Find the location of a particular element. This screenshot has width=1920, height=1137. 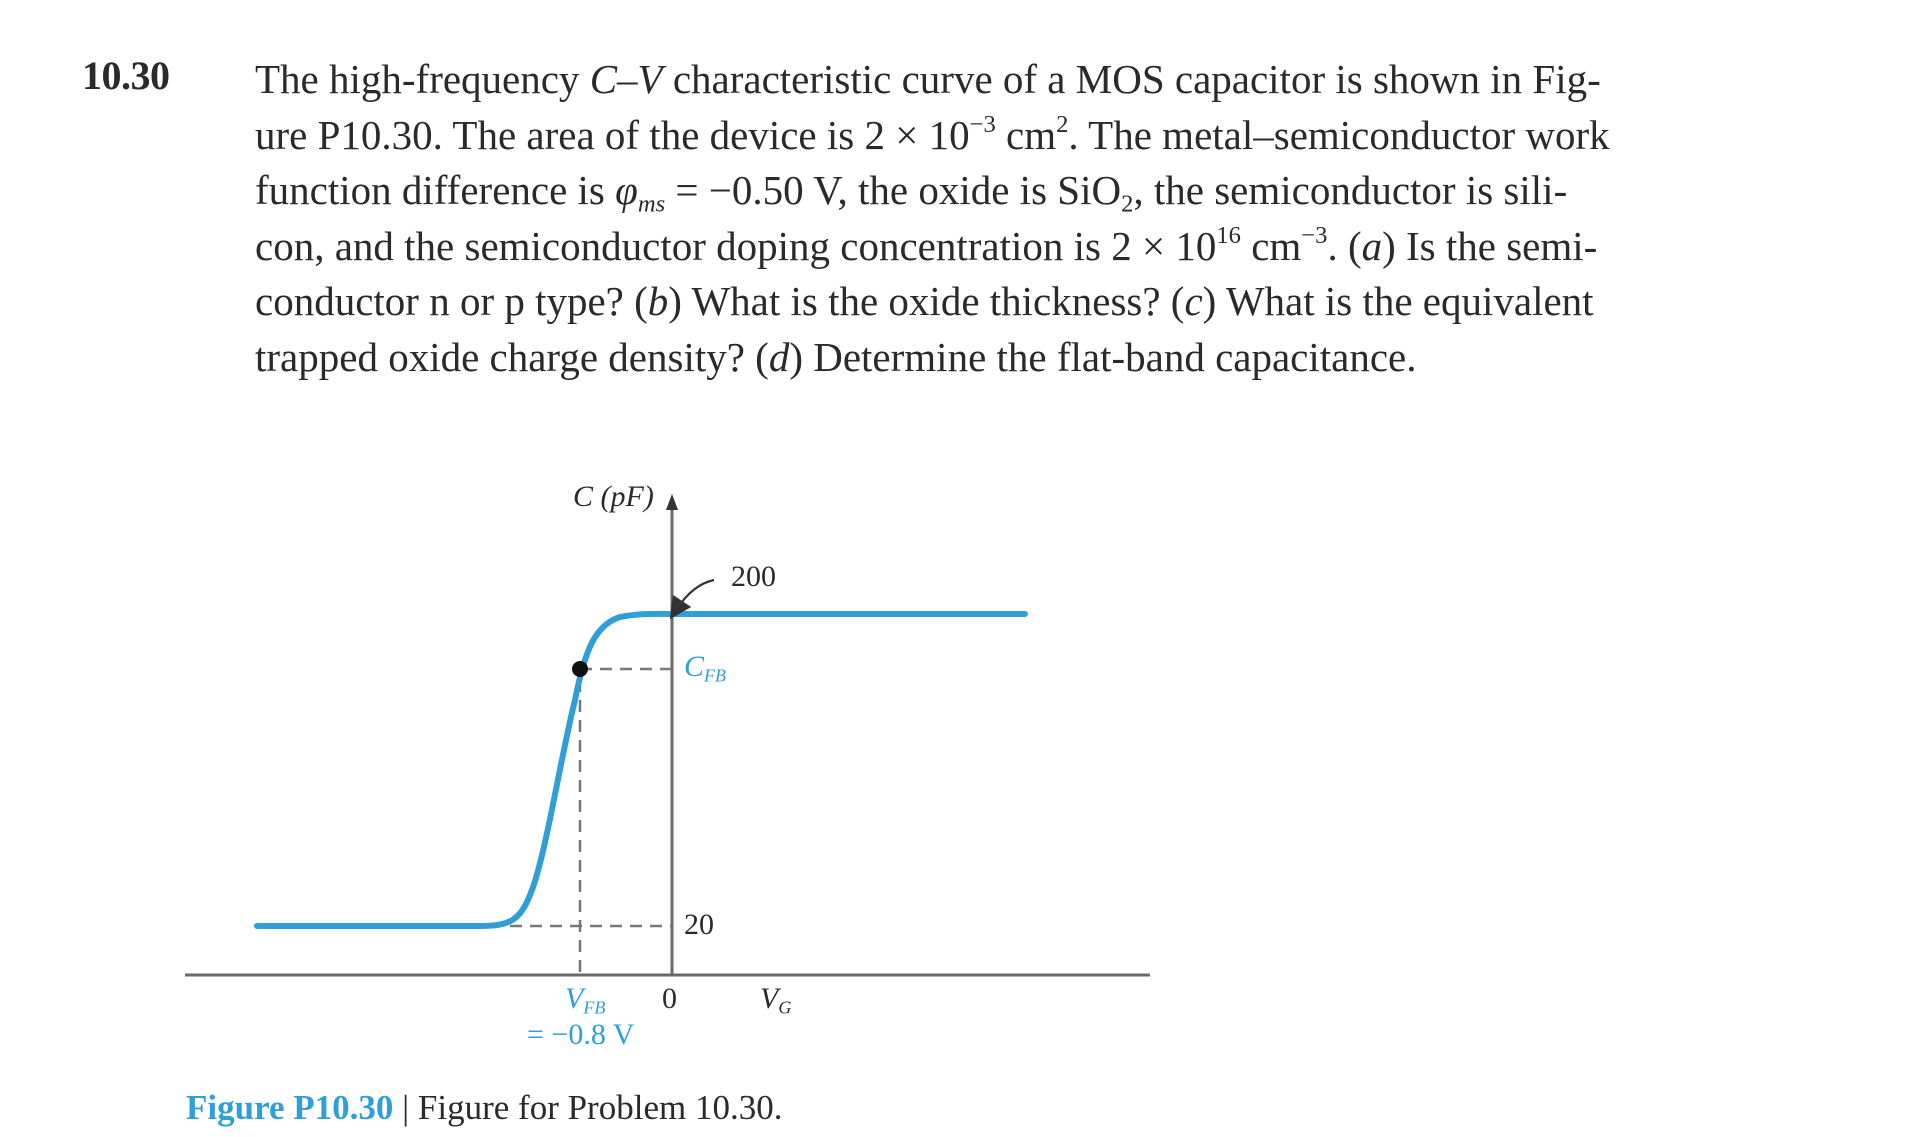

y-axis-label: C (pF) is located at coordinates (613, 497).